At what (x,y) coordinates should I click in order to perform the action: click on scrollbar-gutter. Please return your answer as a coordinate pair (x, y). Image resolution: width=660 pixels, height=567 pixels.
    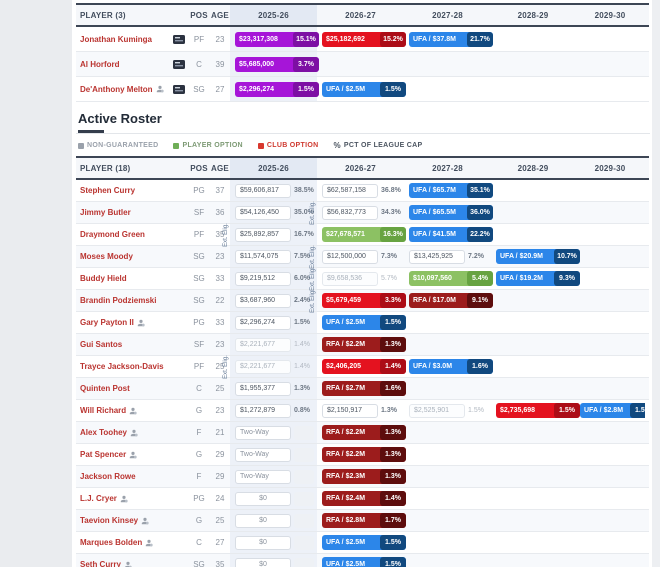
    Looking at the image, I should click on (656, 283).